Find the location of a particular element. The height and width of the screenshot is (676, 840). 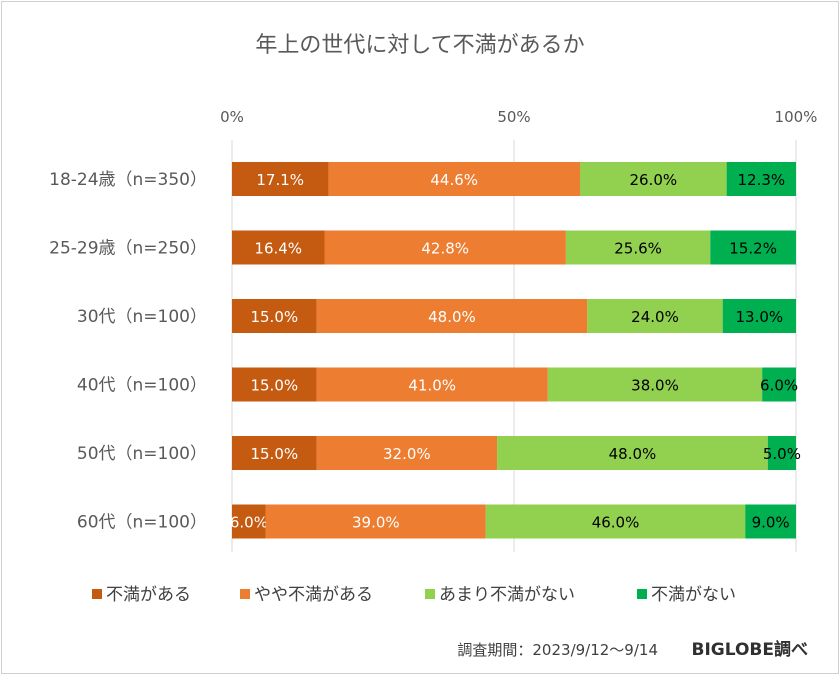

legend-item: あまり不満がない is located at coordinates (500, 595).